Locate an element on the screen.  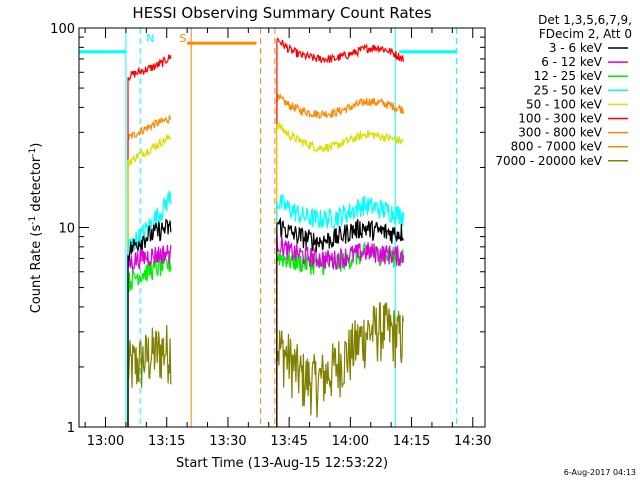
y-tick-label-1: 1 is located at coordinates (71, 428).